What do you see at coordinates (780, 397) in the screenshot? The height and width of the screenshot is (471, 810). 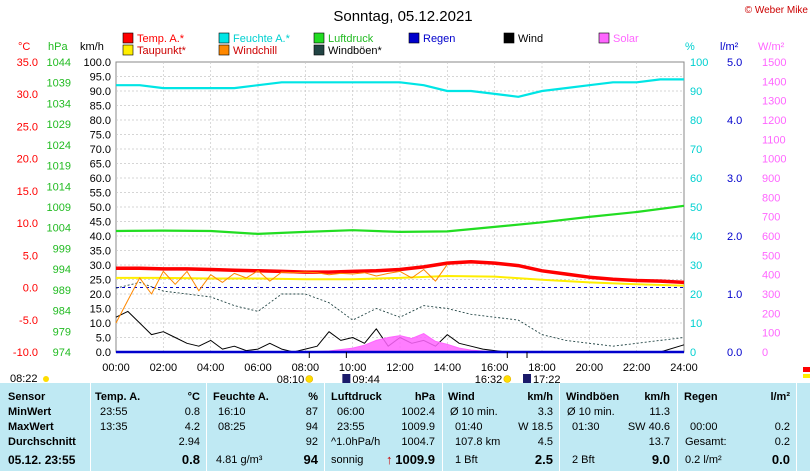 I see `stats-header-rain-unit: l/m²` at bounding box center [780, 397].